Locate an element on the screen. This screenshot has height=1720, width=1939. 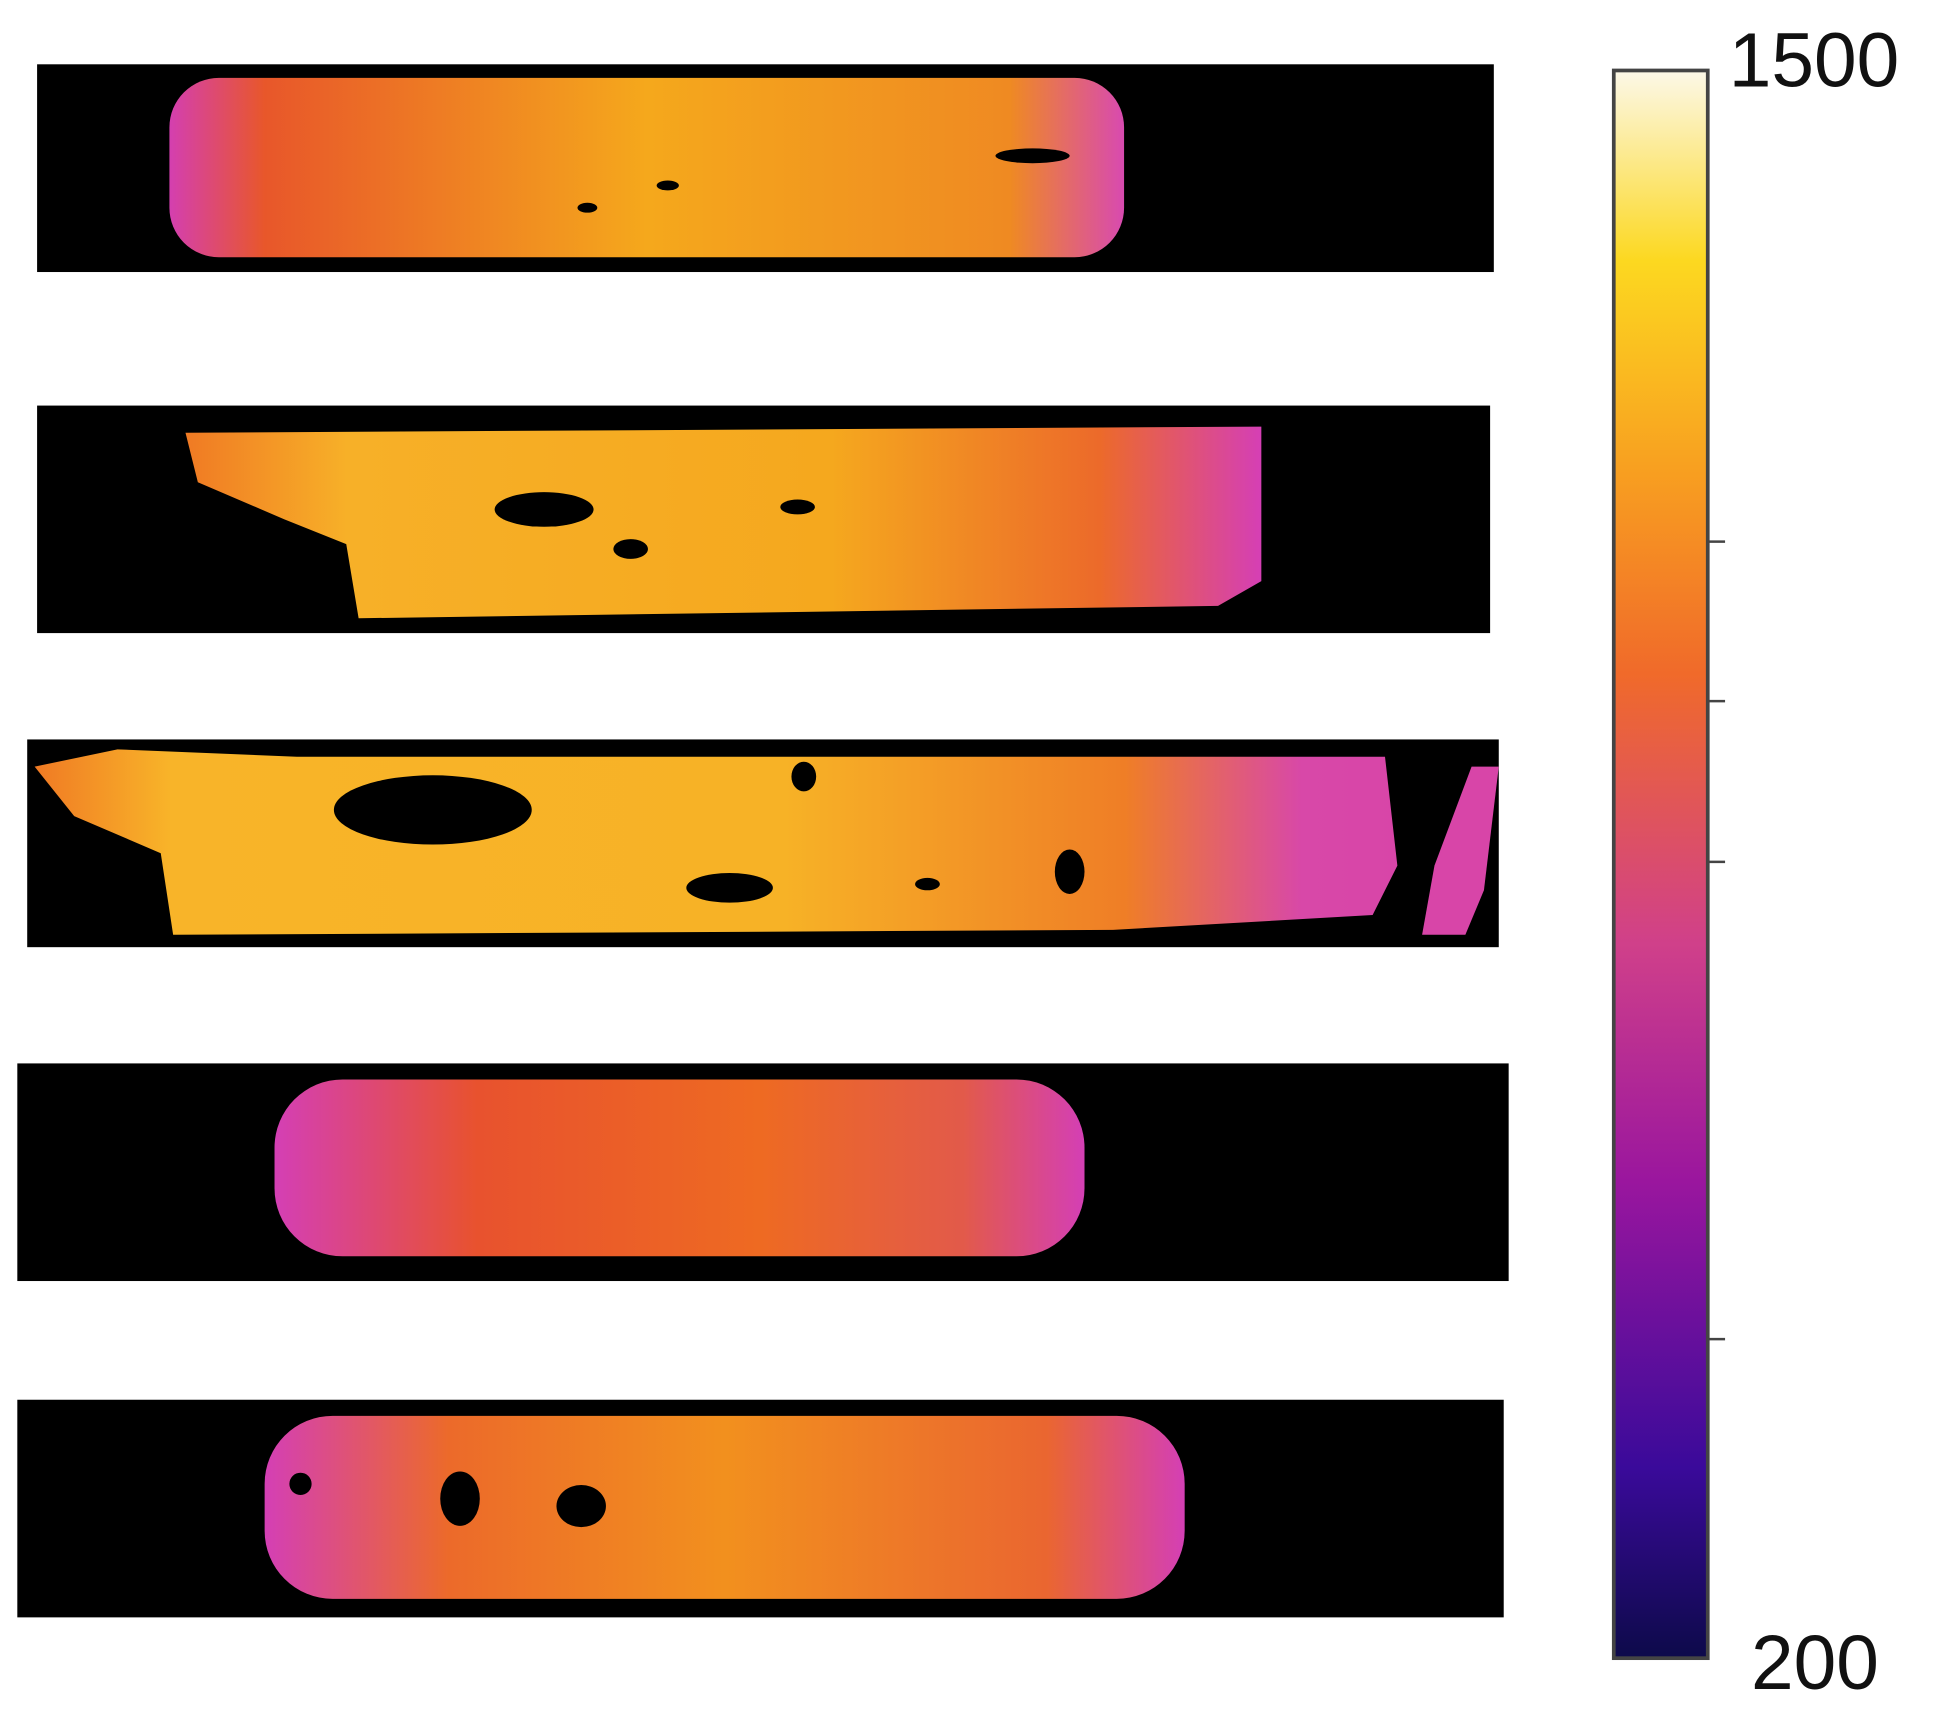
colorbar is located at coordinates (1660, 864).